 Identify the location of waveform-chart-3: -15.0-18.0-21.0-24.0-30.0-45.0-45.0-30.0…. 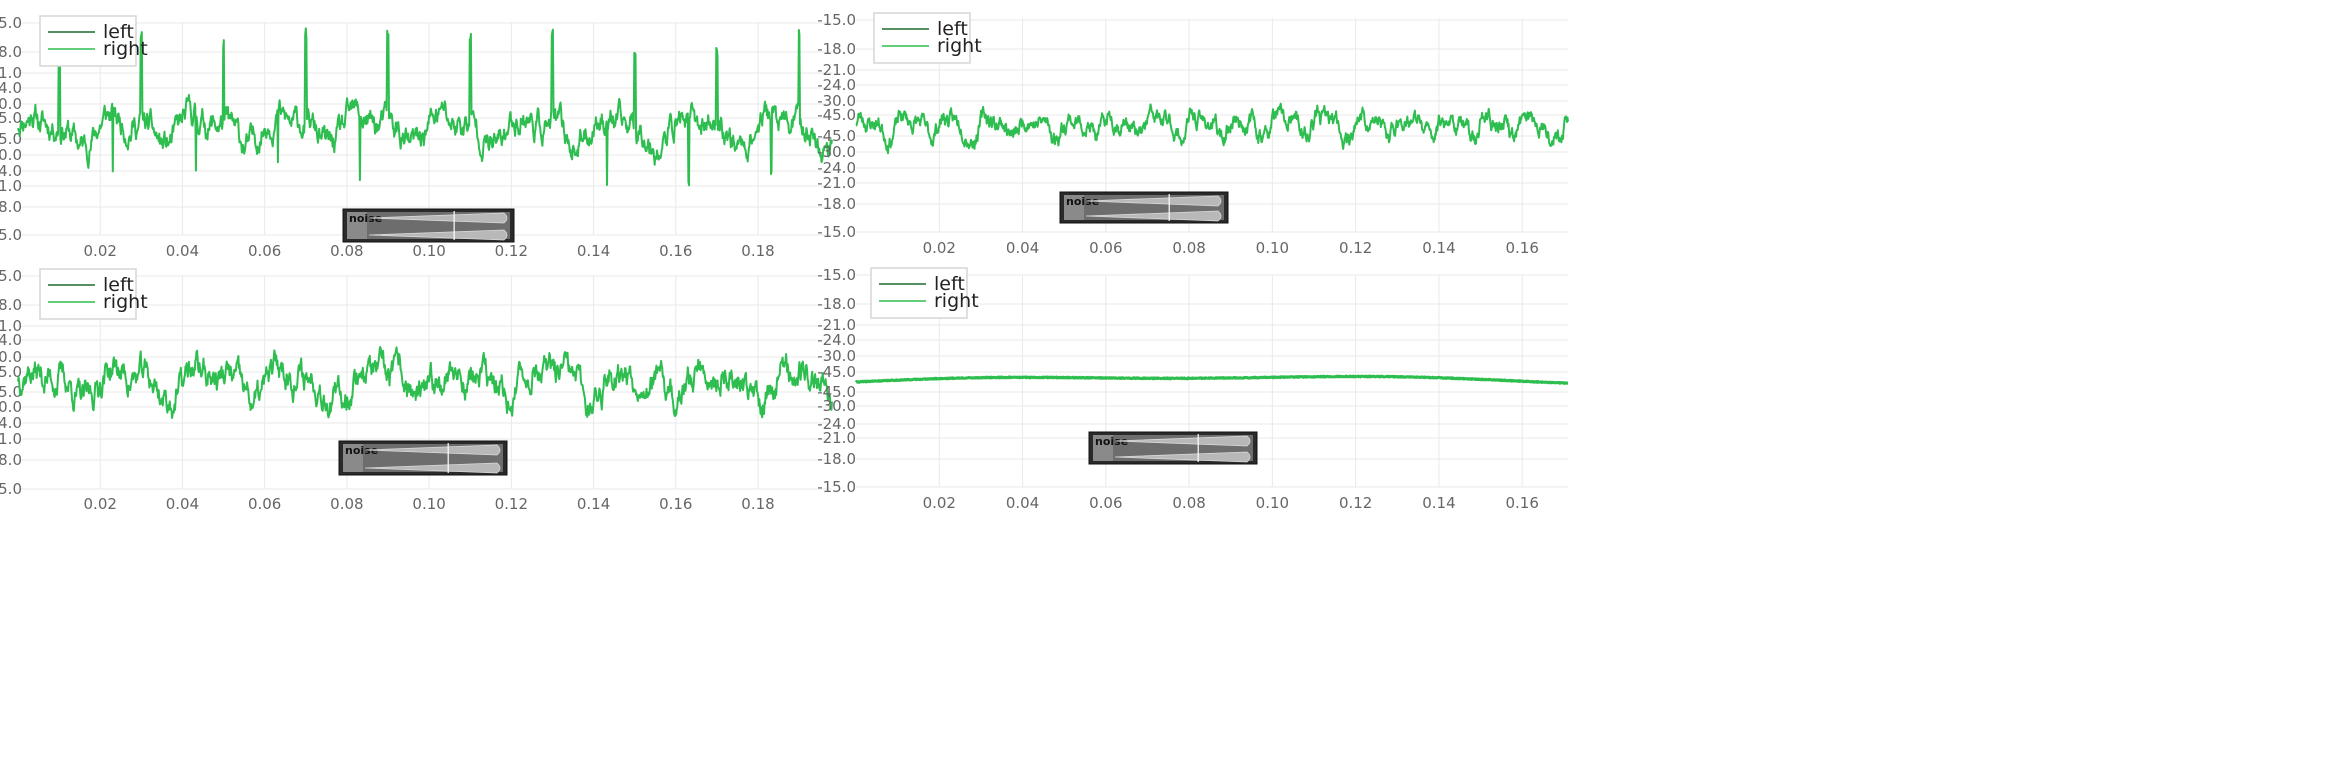
(416, 390).